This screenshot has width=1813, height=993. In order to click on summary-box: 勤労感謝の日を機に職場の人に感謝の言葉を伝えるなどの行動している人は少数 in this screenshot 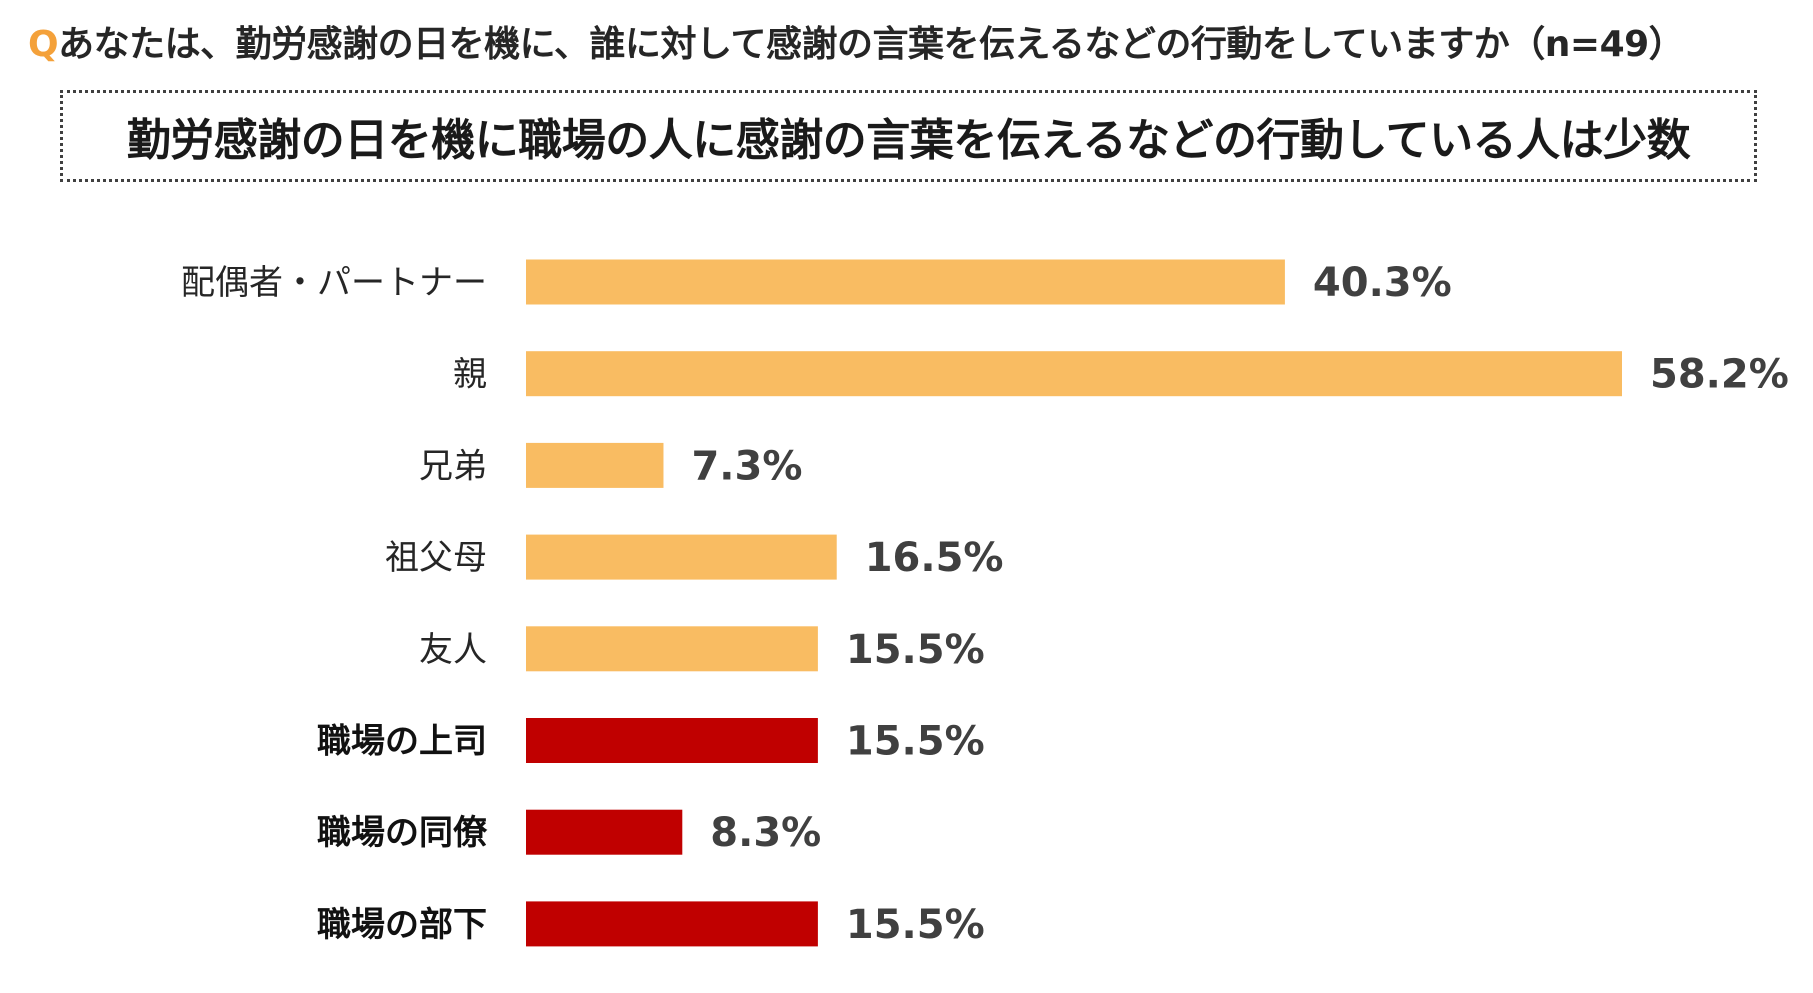, I will do `click(908, 136)`.